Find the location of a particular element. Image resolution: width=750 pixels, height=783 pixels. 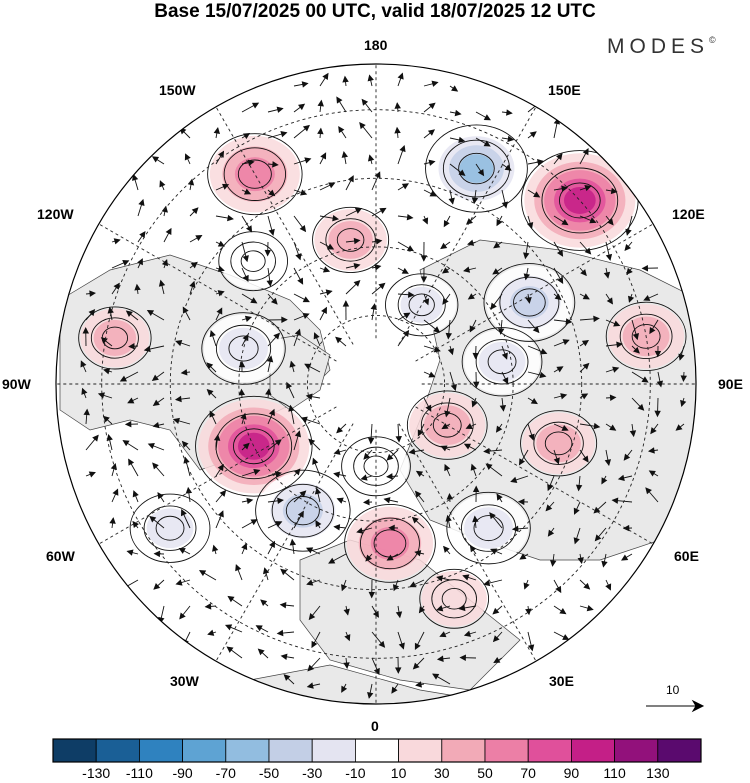

lon-label-180: 180 is located at coordinates (376, 45).